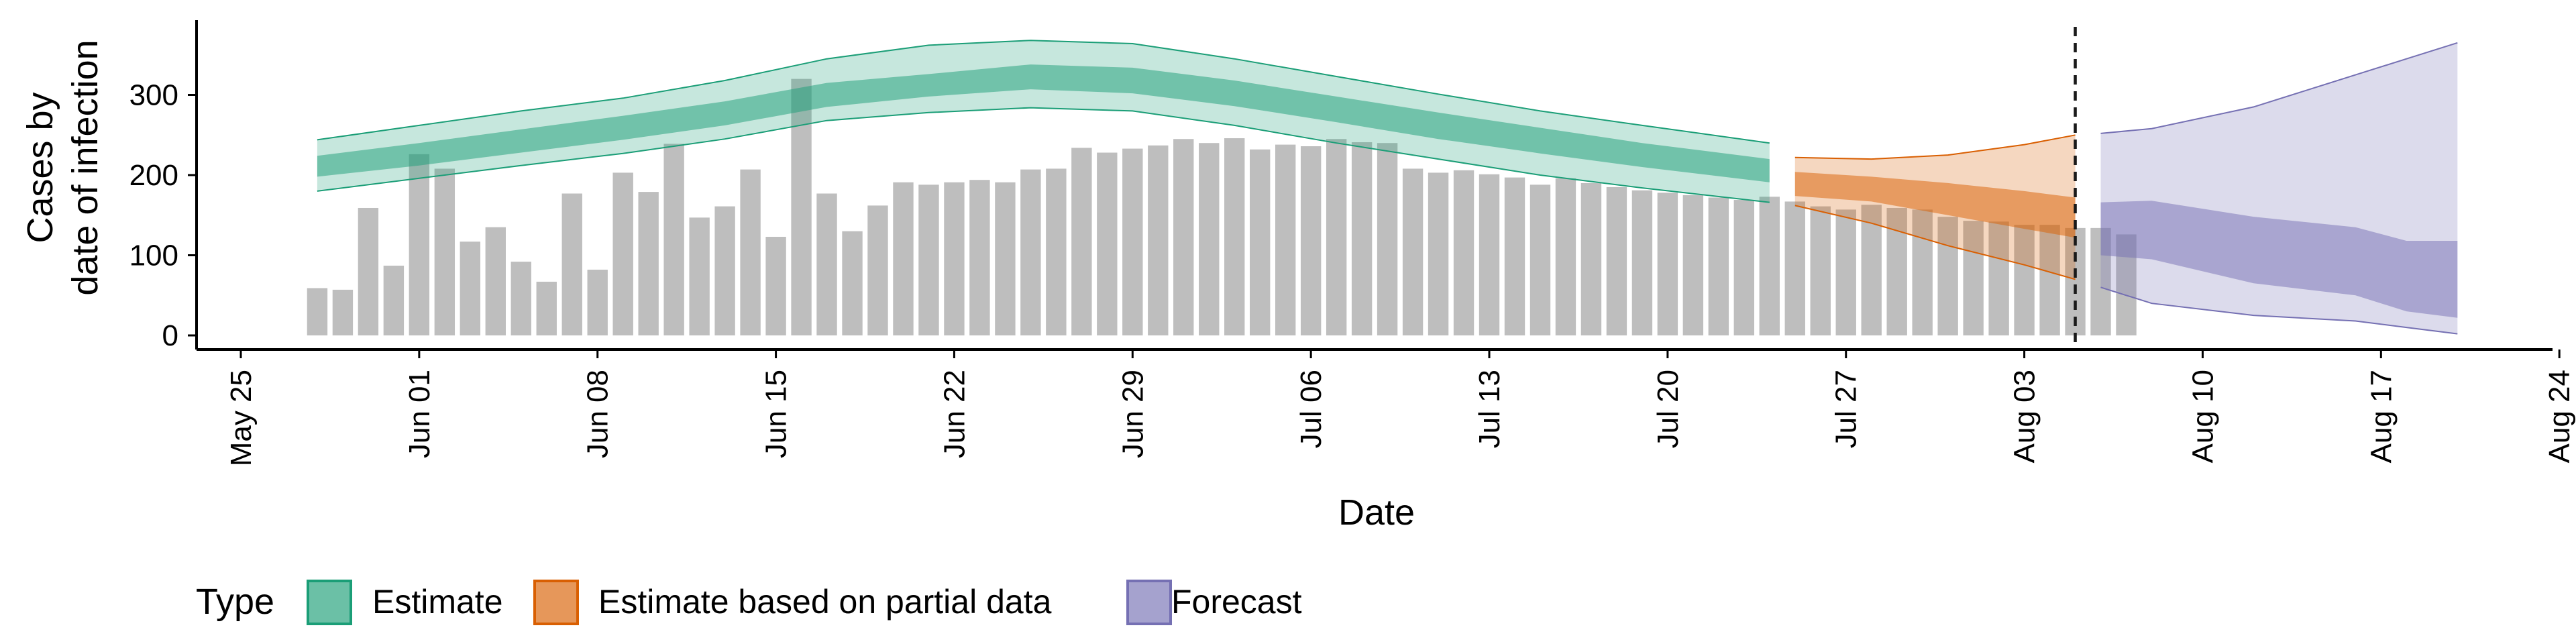  What do you see at coordinates (556, 602) in the screenshot?
I see `legend-key-partial` at bounding box center [556, 602].